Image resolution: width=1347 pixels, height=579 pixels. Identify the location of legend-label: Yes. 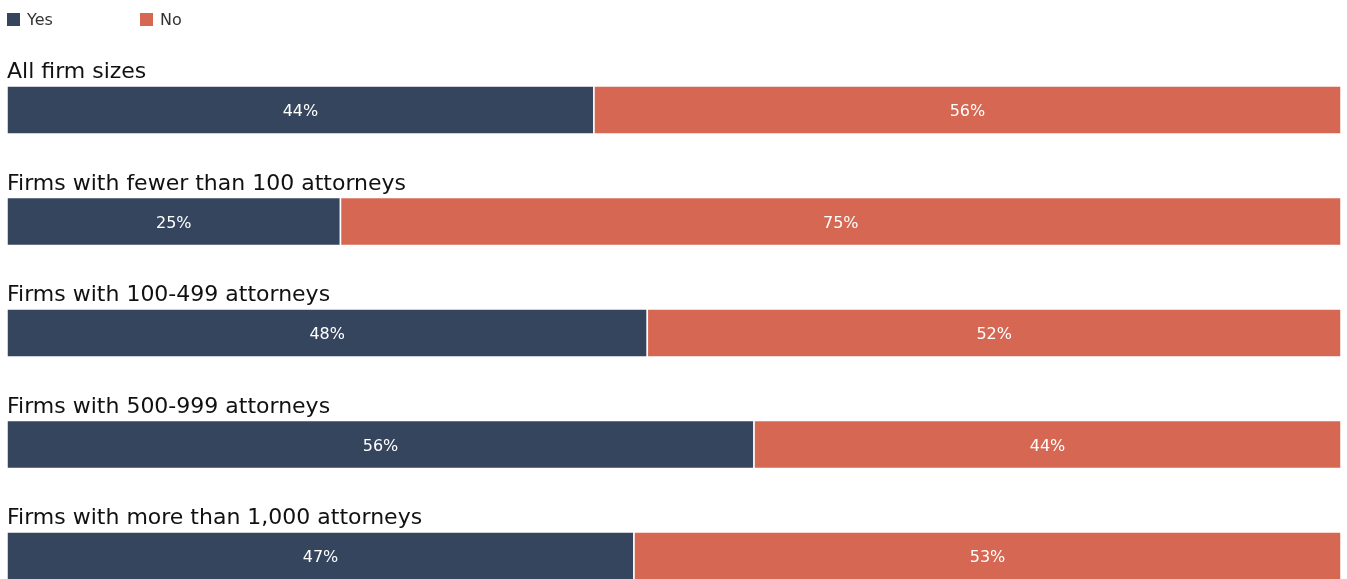
(39, 19).